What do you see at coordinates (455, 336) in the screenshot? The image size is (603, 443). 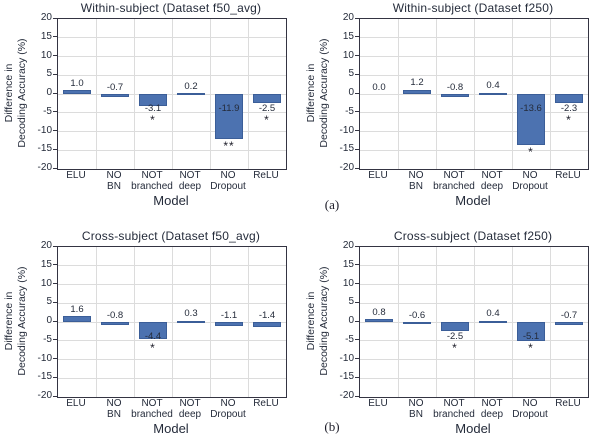 I see `bar-value-label: -2.5` at bounding box center [455, 336].